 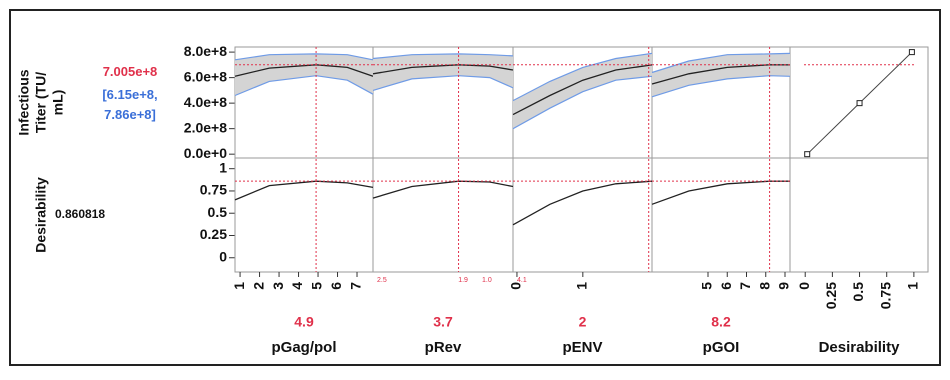 What do you see at coordinates (129, 94) in the screenshot?
I see `confidence-interval: [6.15e+8,` at bounding box center [129, 94].